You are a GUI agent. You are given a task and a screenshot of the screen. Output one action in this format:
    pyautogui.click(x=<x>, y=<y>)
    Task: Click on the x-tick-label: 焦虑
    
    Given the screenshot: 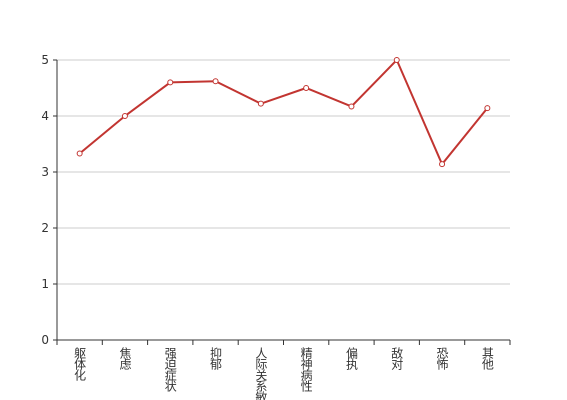 What is the action you would take?
    pyautogui.click(x=125, y=358)
    